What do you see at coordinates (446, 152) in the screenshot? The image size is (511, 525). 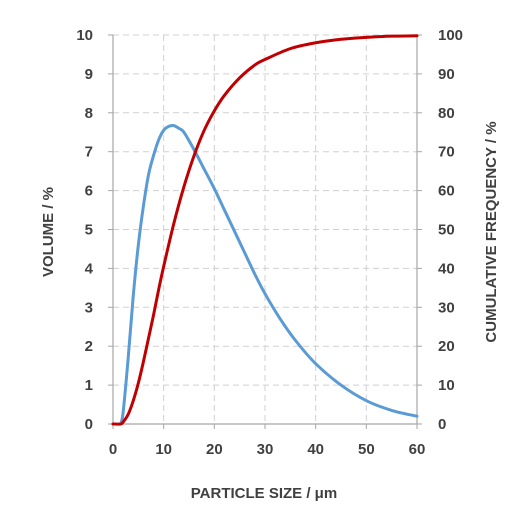 I see `y2-tick-label: 70` at bounding box center [446, 152].